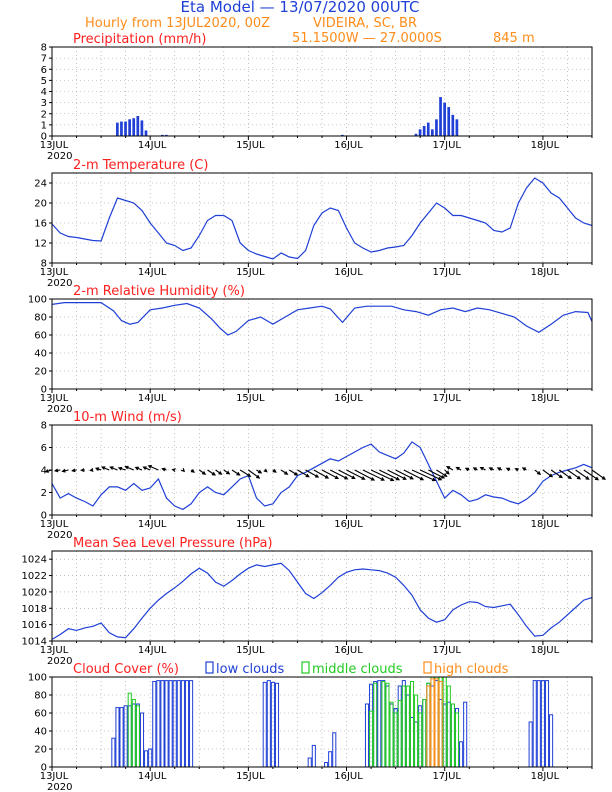  I want to click on x-tick-label: 18JUL, so click(545, 398).